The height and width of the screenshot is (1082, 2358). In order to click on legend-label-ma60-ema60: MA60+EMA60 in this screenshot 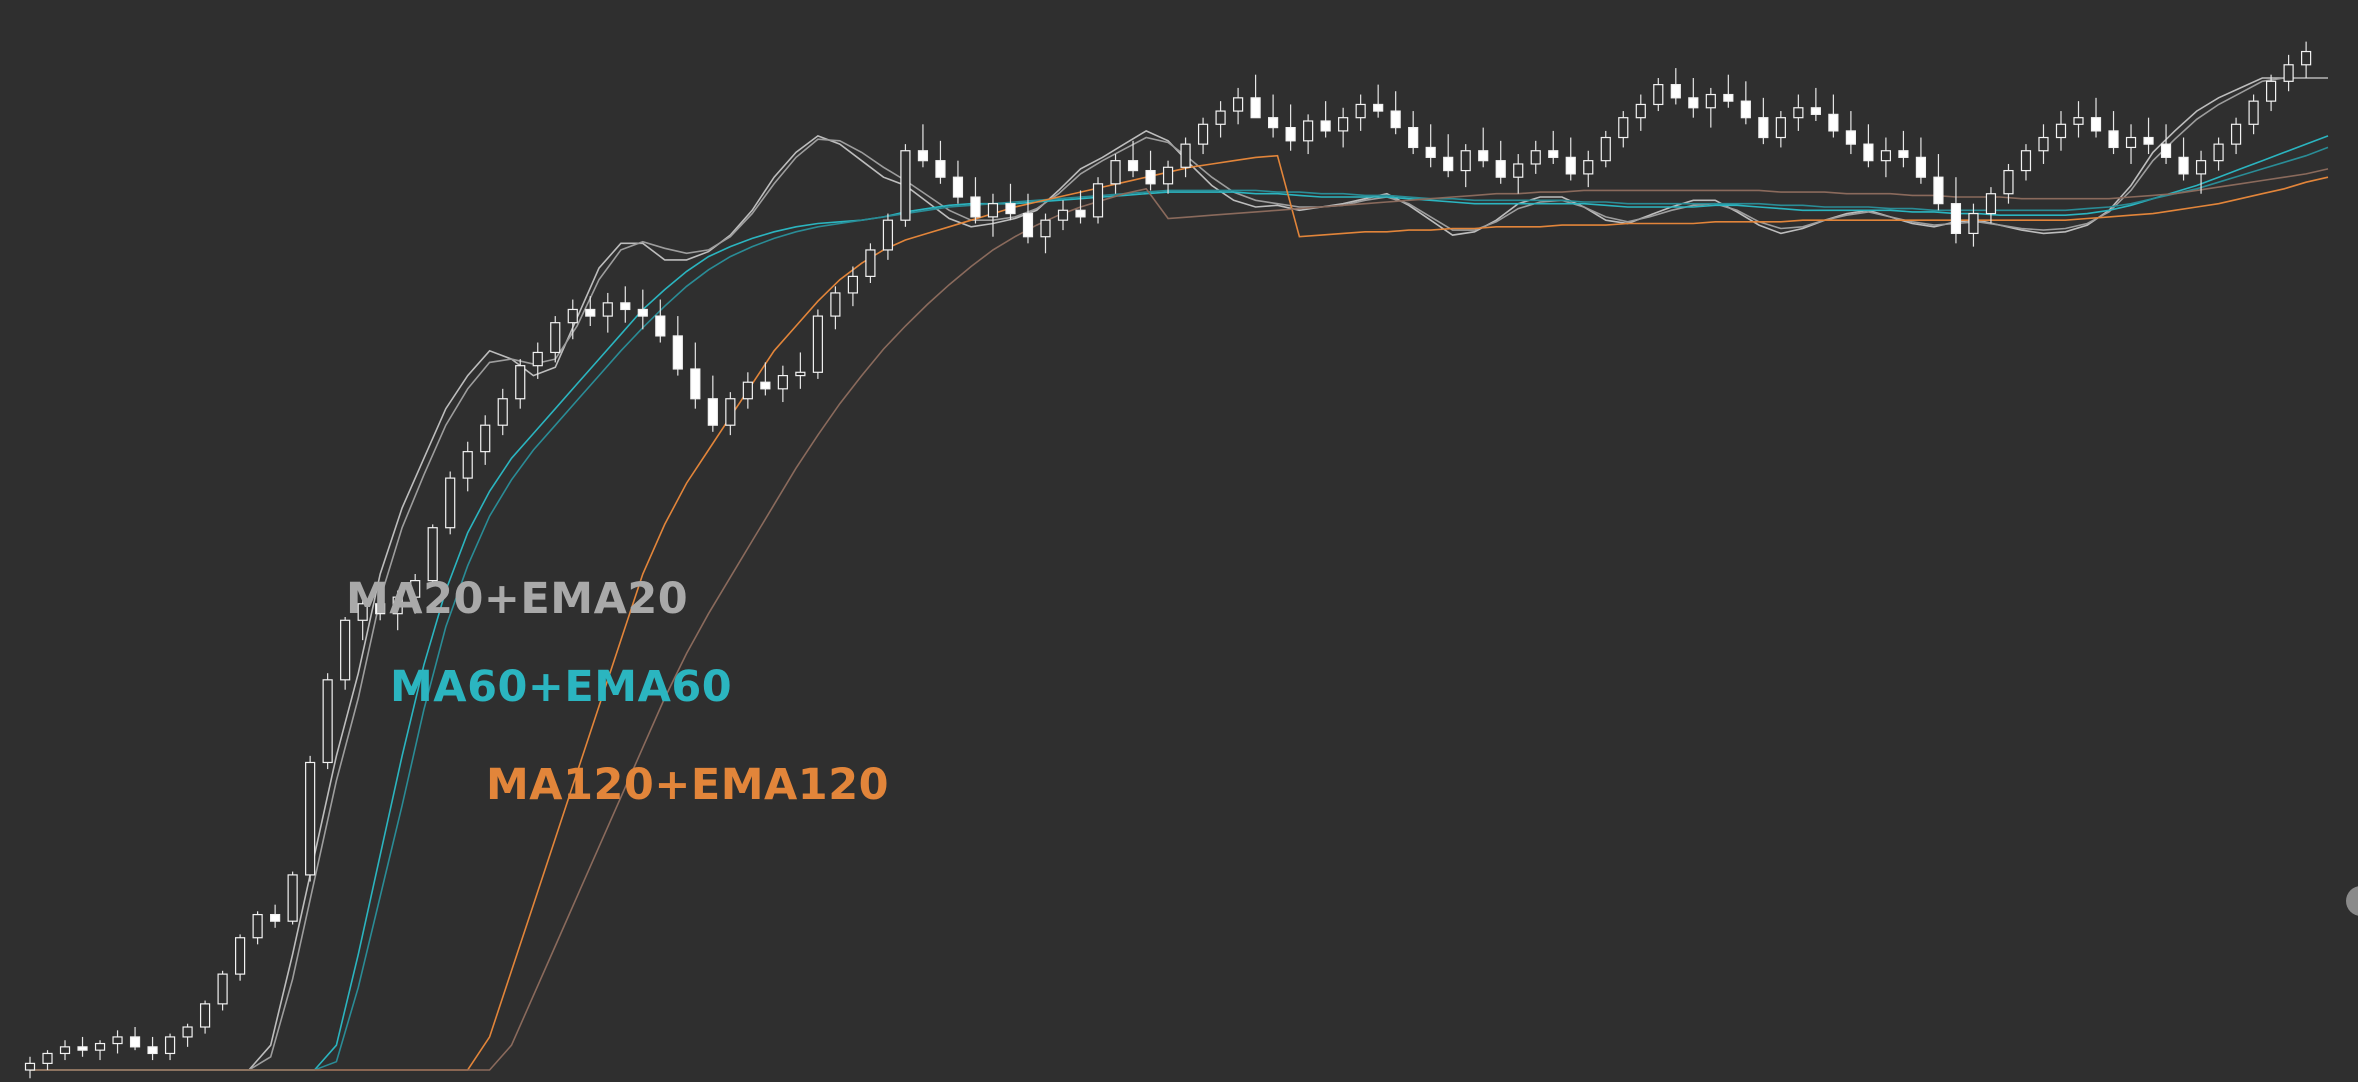, I will do `click(561, 687)`.